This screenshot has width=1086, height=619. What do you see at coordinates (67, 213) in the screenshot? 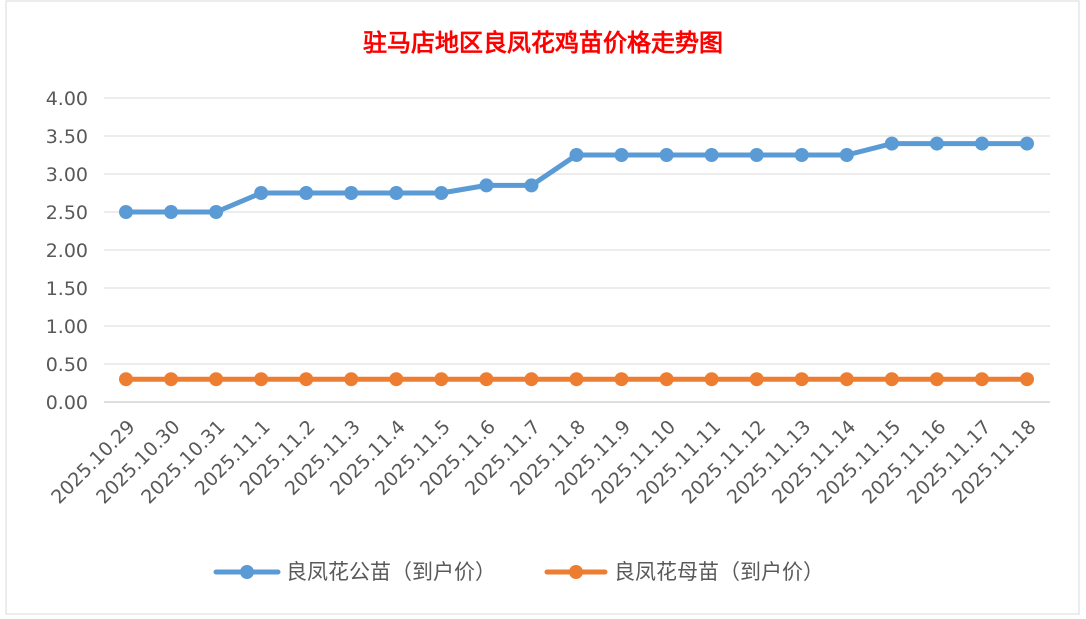
I see `y-tick-label: 2.50` at bounding box center [67, 213].